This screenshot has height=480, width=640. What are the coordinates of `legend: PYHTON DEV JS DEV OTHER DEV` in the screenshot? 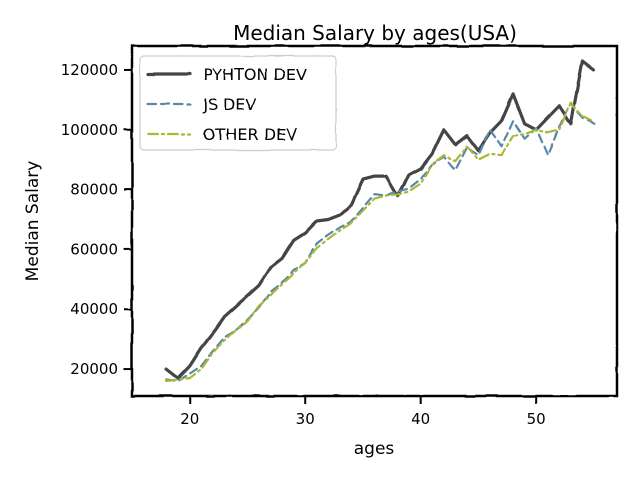 It's located at (238, 103).